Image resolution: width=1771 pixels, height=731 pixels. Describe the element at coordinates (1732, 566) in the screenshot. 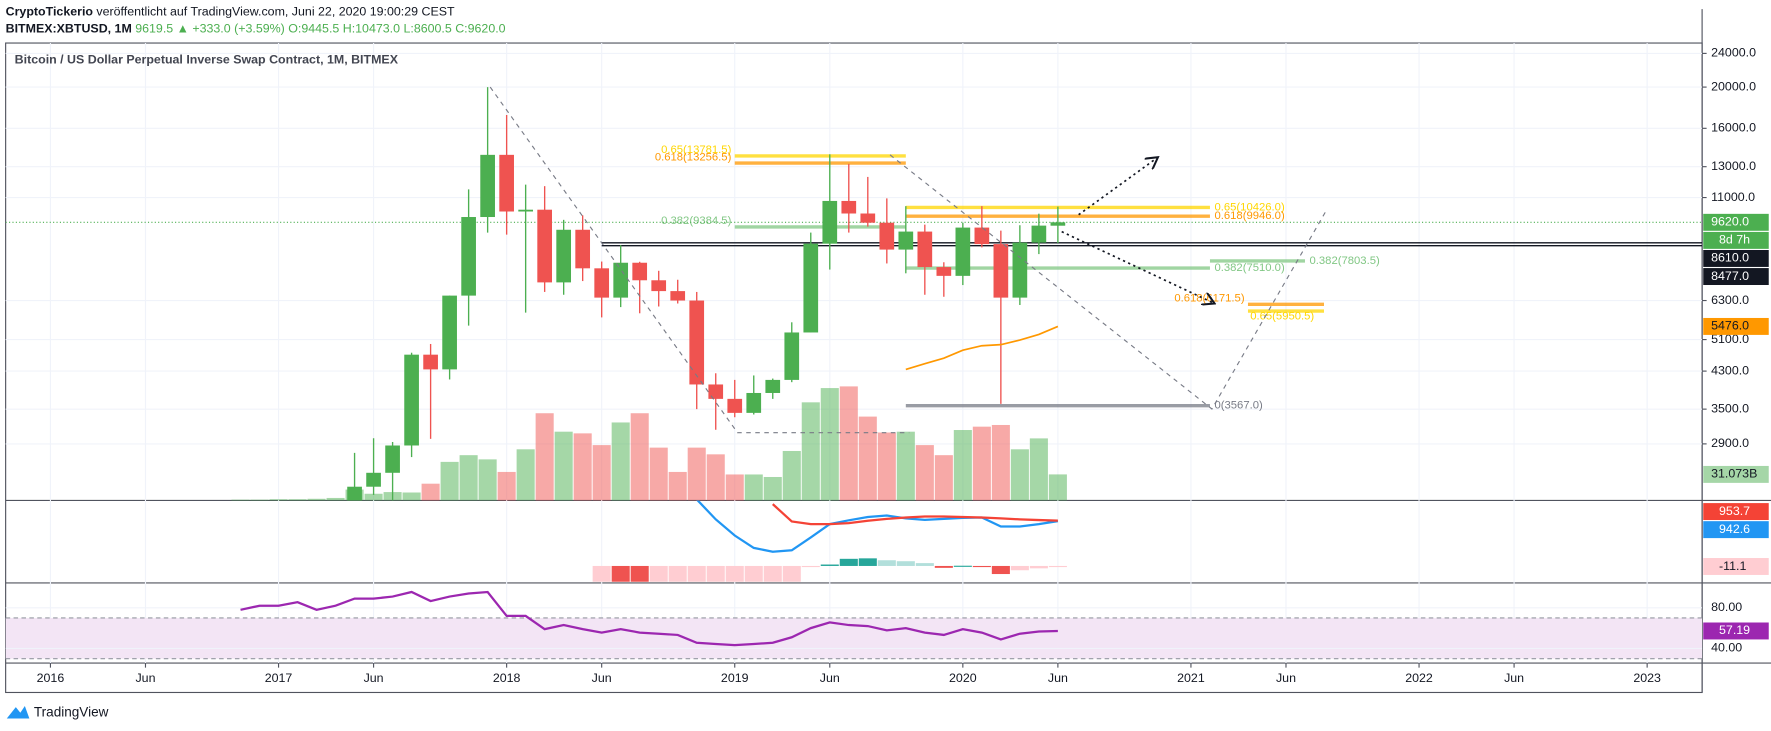

I see `histogram-tag: -11.1` at that location.